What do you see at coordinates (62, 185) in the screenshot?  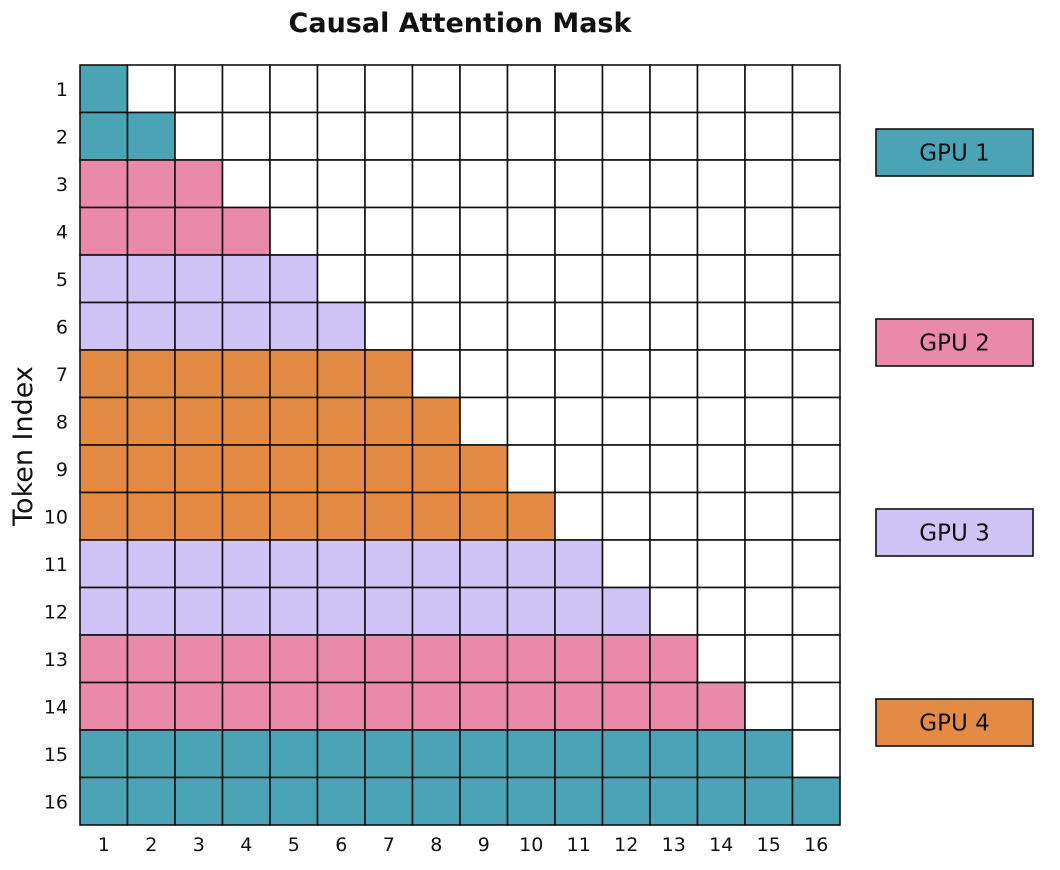 I see `y-tick-label: 3` at bounding box center [62, 185].